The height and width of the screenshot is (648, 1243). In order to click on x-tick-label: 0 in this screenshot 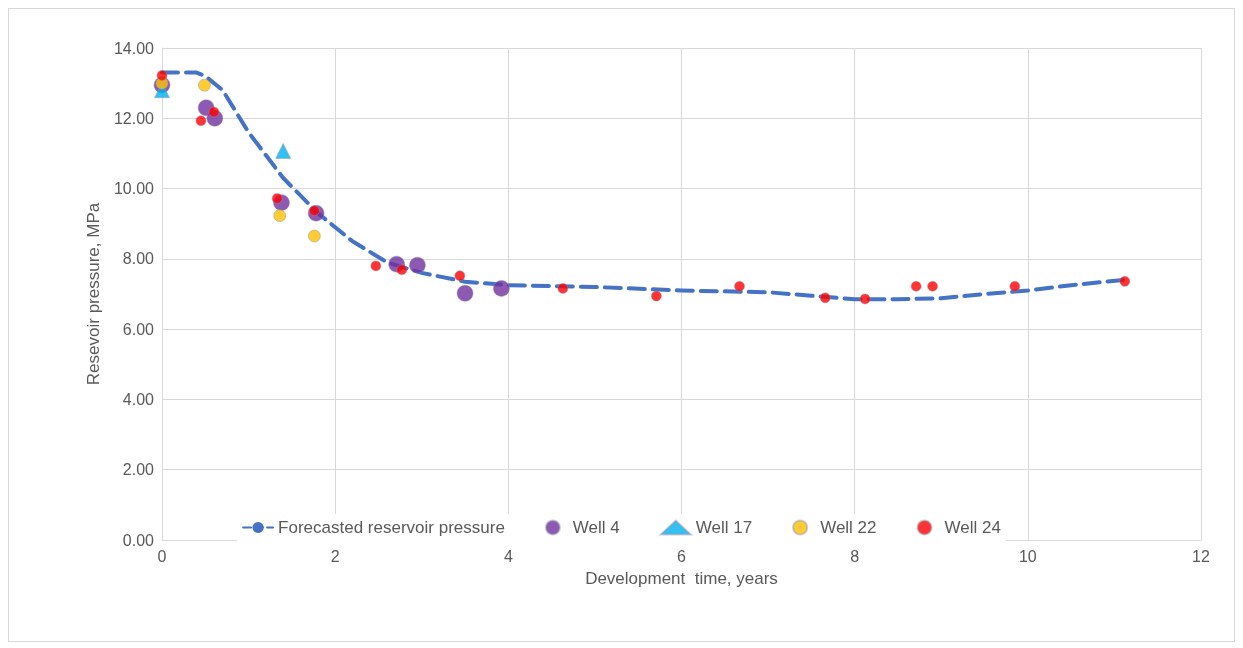, I will do `click(162, 556)`.